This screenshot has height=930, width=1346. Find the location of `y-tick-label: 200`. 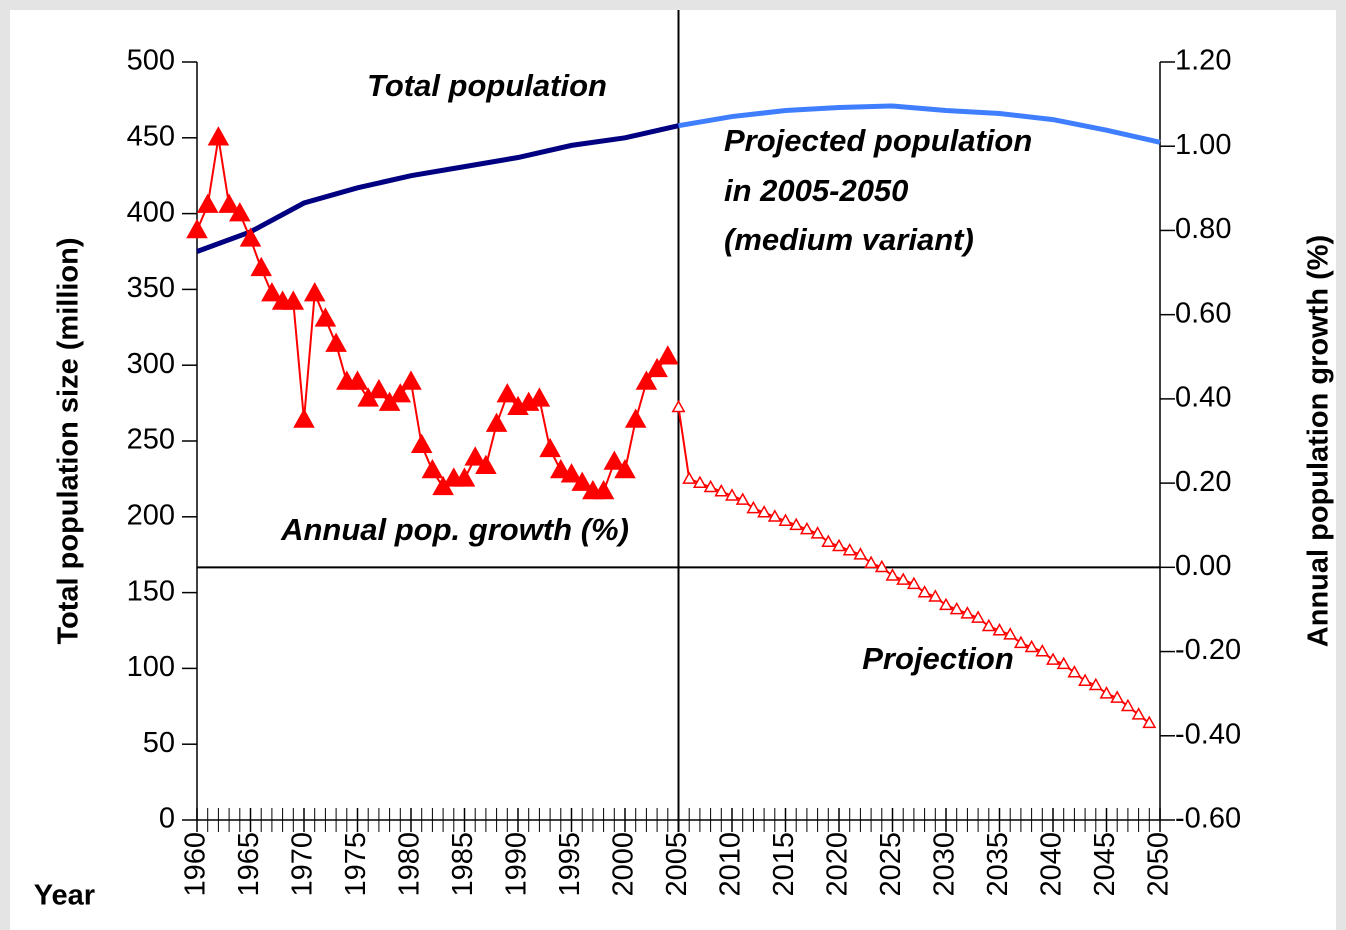

y-tick-label: 200 is located at coordinates (151, 515).